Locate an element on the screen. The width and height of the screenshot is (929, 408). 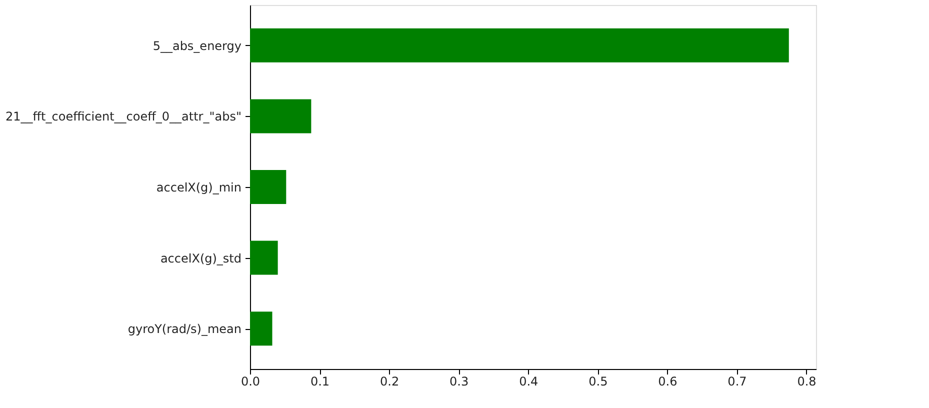
x-tick-label: 0.4 is located at coordinates (528, 381).